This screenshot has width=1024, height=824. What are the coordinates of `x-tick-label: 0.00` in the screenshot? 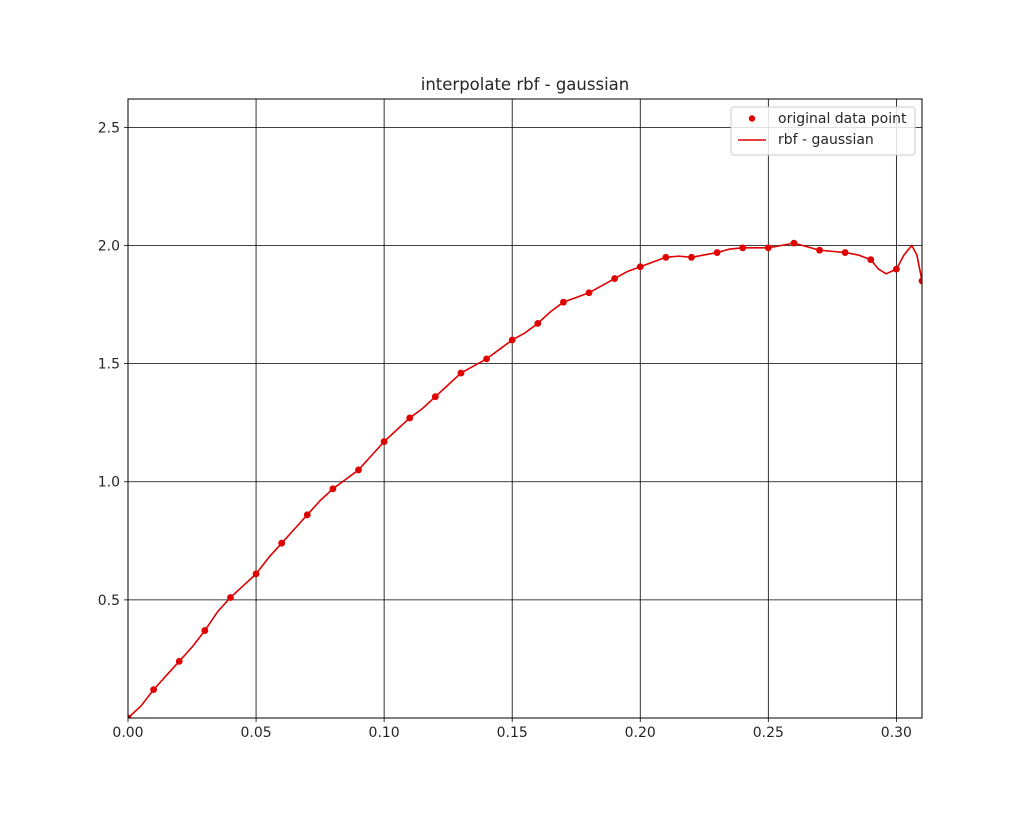 It's located at (127, 733).